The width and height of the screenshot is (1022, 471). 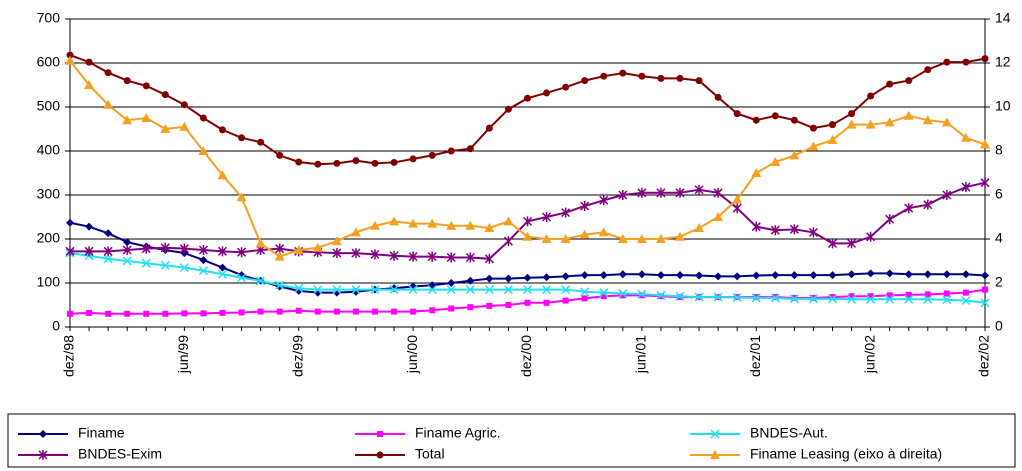 I want to click on y-tick-label: 100, so click(x=49, y=282).